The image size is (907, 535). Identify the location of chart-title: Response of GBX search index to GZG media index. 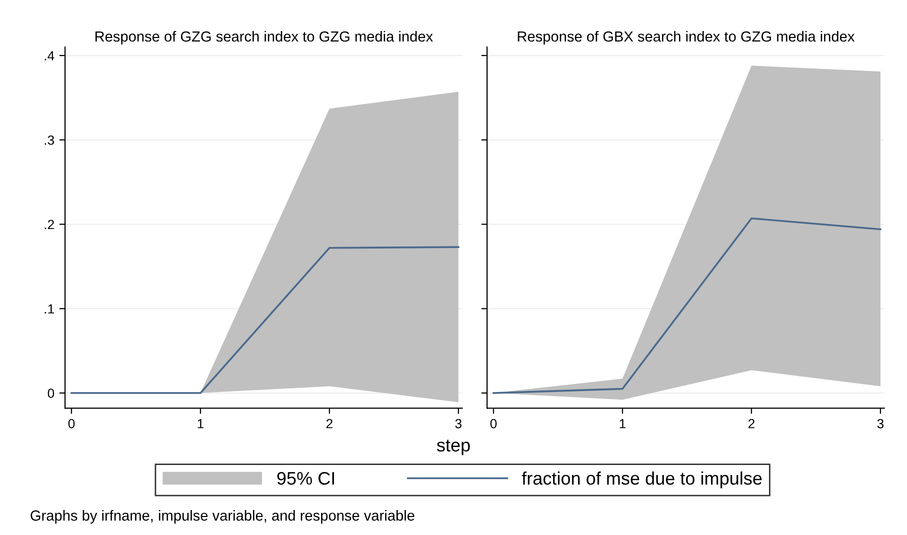
(686, 37).